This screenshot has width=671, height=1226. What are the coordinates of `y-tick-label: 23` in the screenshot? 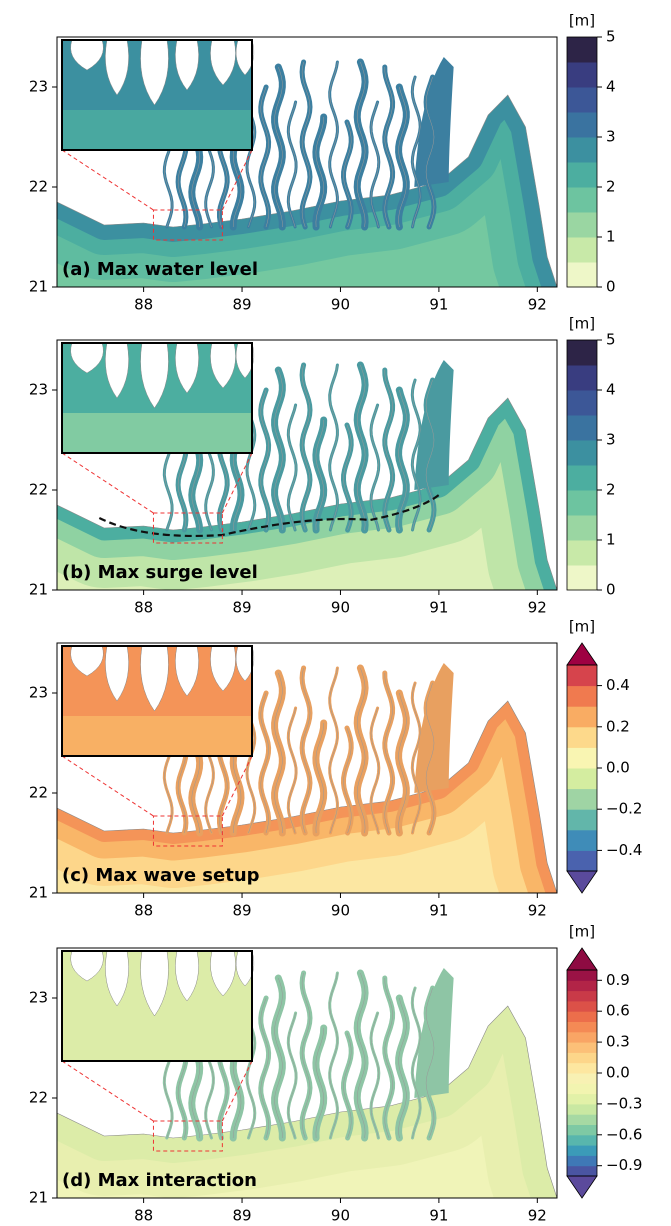 It's located at (38, 87).